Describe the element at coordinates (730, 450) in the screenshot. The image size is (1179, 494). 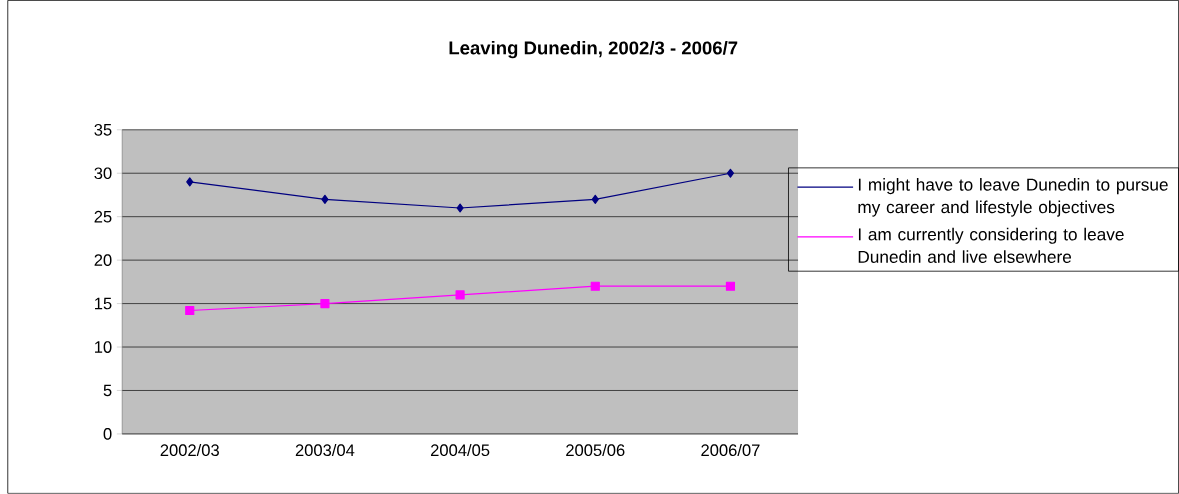
I see `x-tick-label: 2006/07` at that location.